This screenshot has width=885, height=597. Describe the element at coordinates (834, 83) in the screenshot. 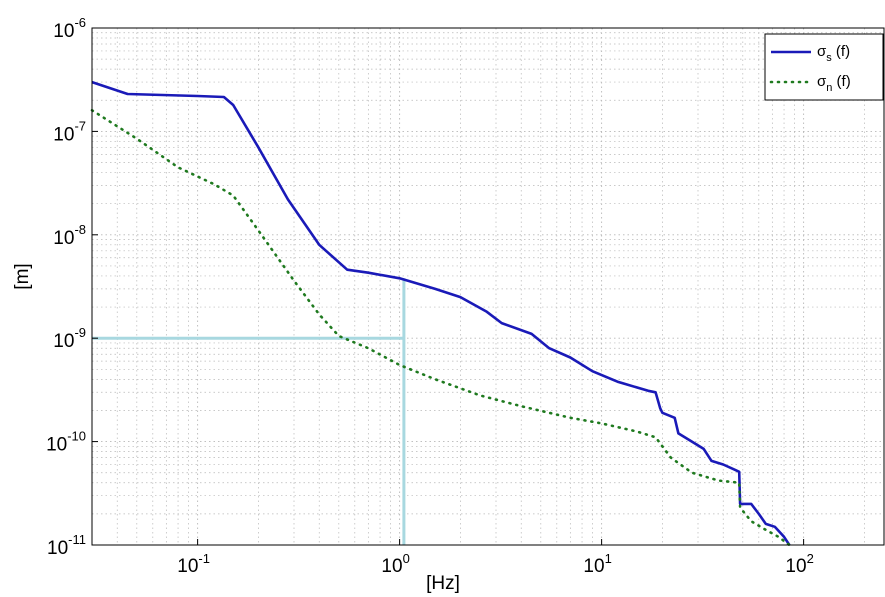

I see `legend-label: σn (f)` at that location.